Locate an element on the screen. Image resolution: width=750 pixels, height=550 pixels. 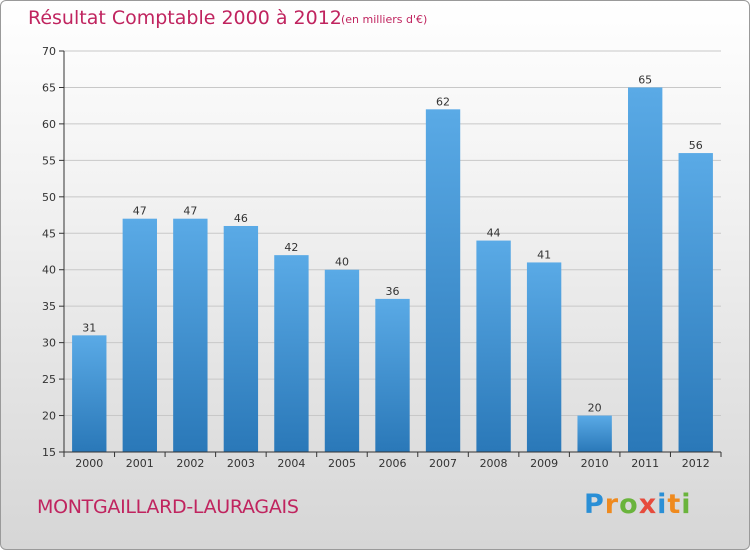
logo-letter: P is located at coordinates (594, 504).